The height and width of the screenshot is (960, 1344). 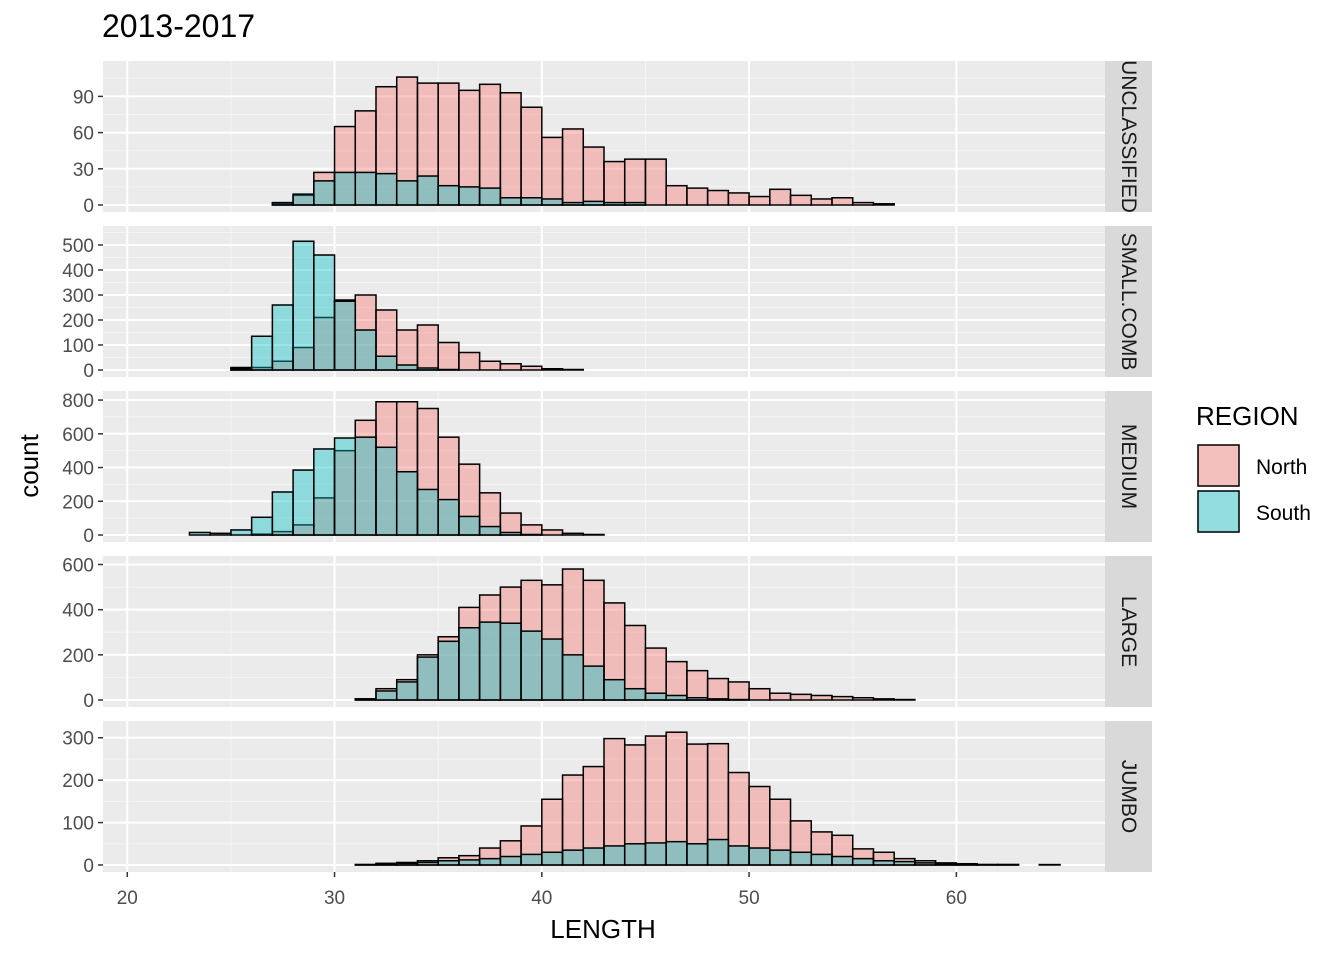 What do you see at coordinates (1283, 513) in the screenshot?
I see `legend-label-south: South` at bounding box center [1283, 513].